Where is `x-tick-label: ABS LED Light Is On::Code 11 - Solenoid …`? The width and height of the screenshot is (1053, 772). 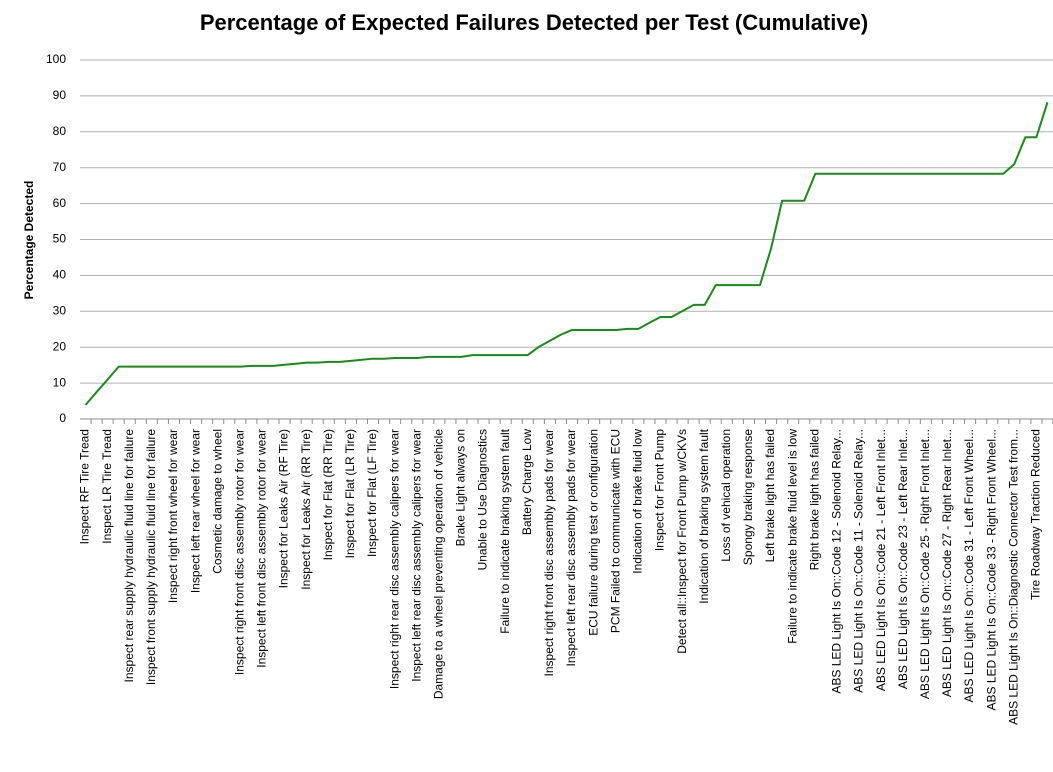 x-tick-label: ABS LED Light Is On::Code 11 - Solenoid … is located at coordinates (859, 561).